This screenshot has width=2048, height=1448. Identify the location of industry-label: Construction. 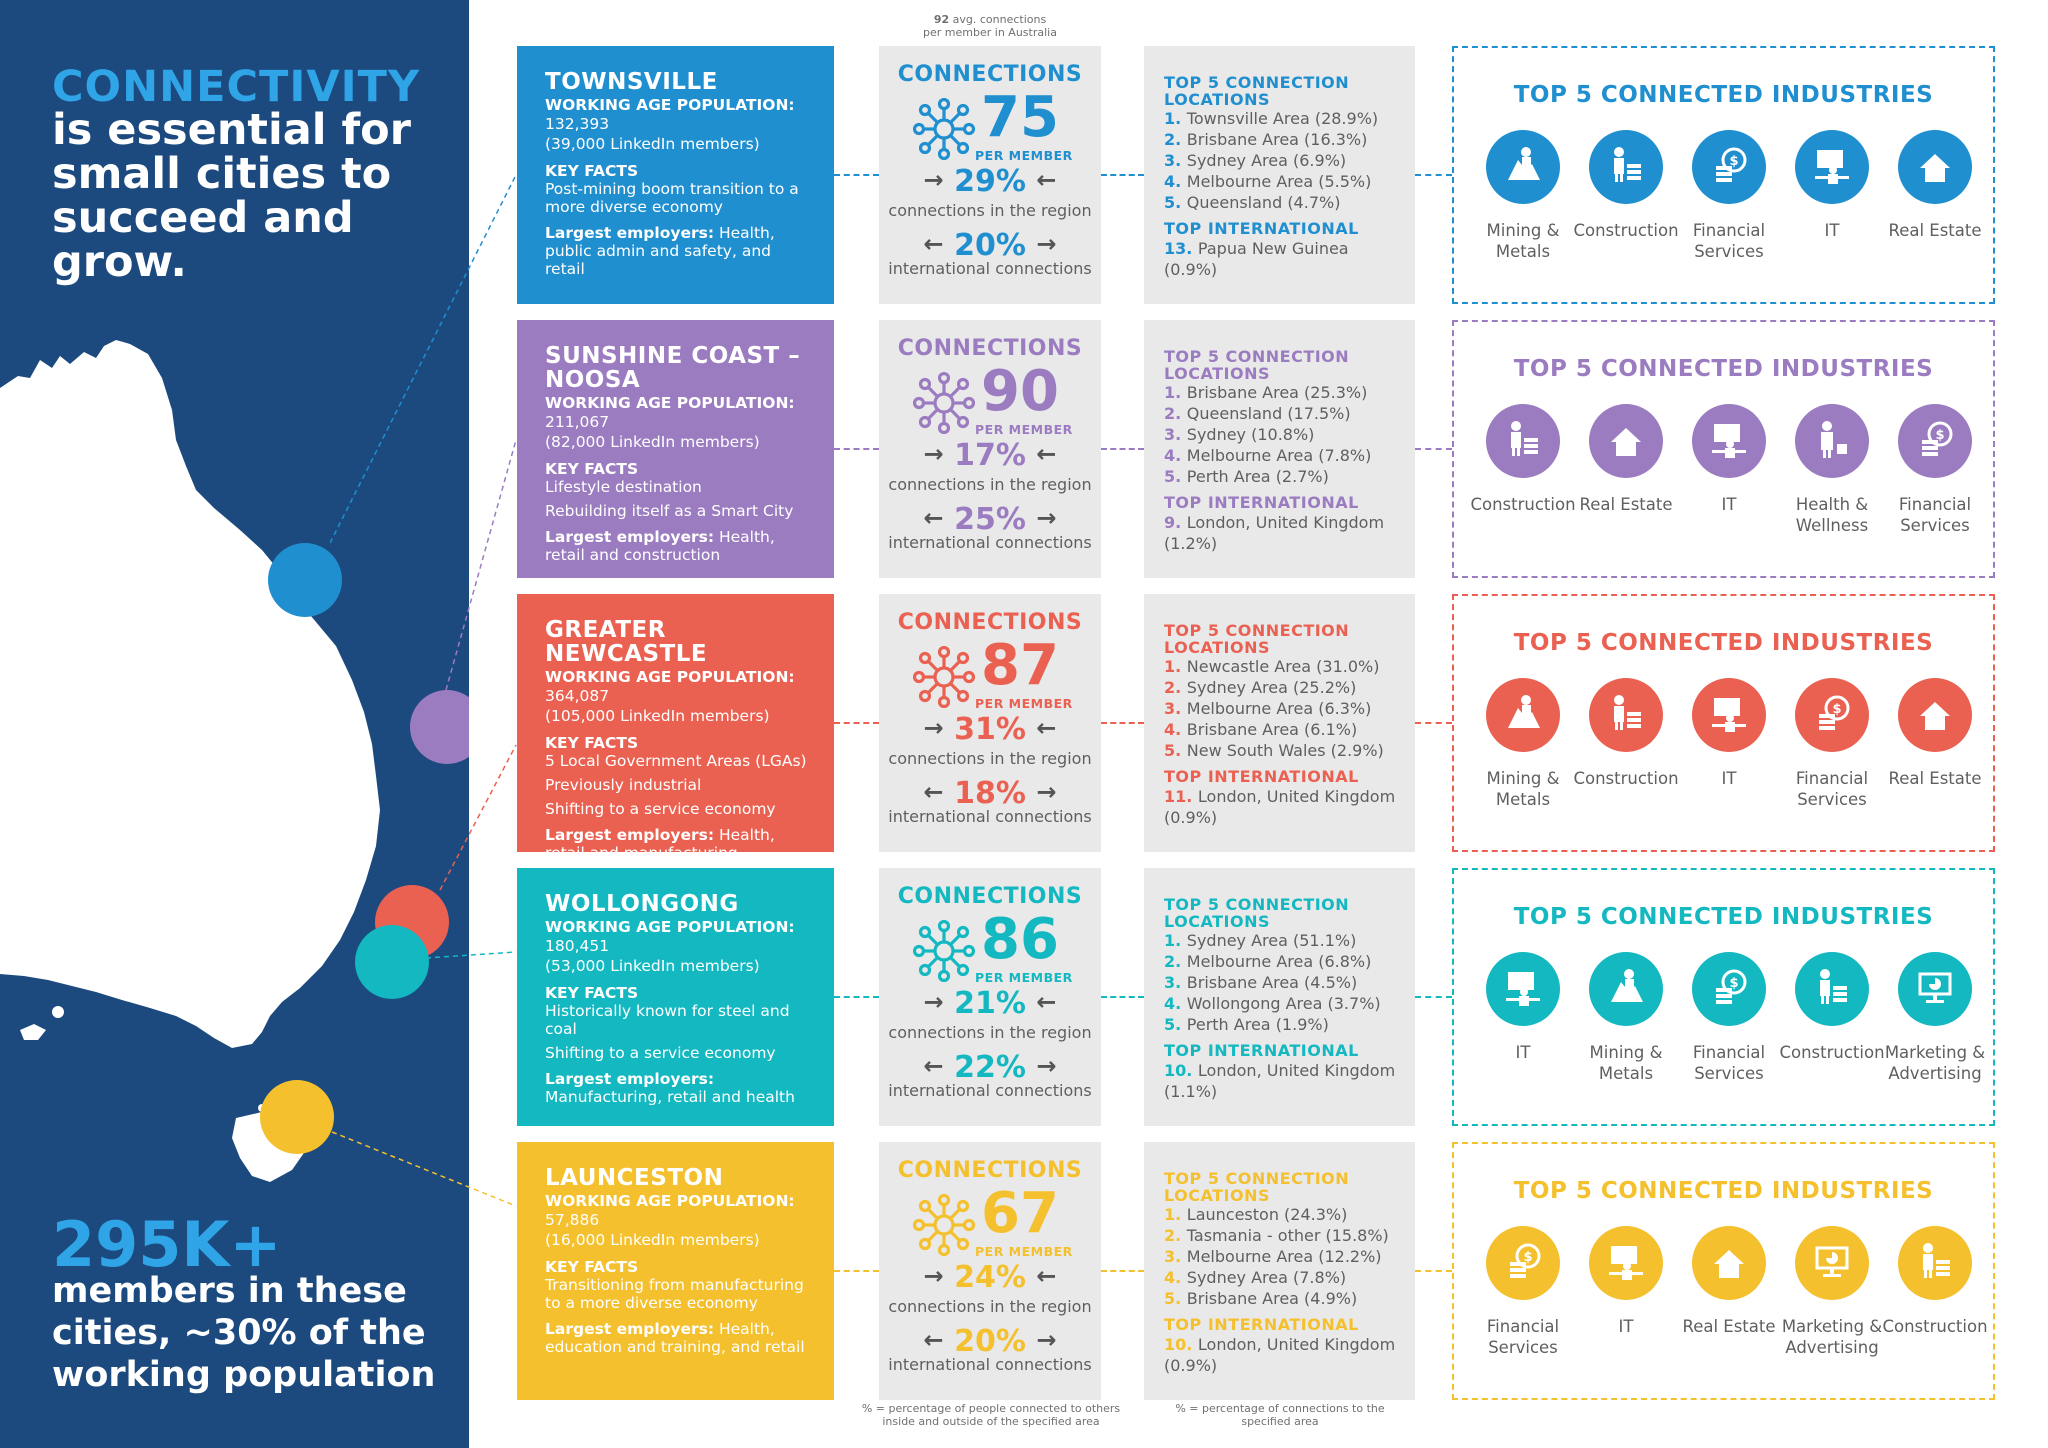
(1523, 504).